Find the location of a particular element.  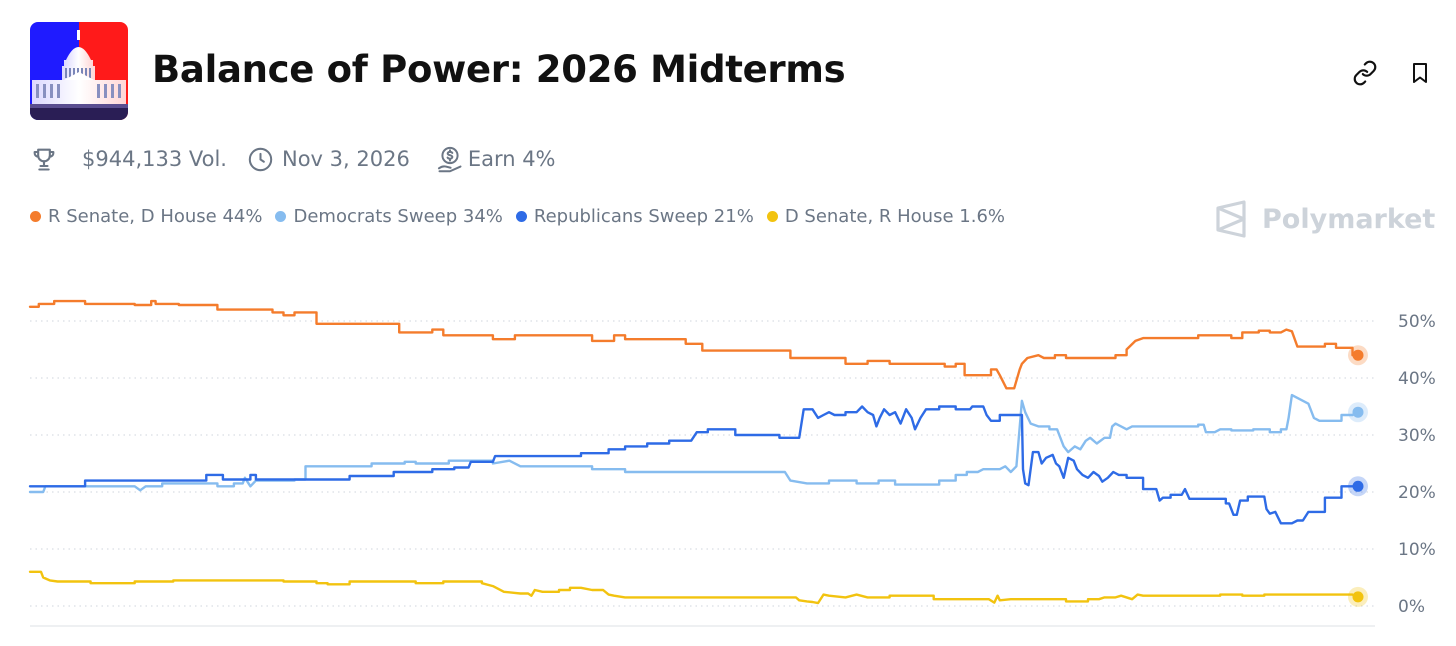

volume-text: $944,133 Vol. is located at coordinates (154, 159).